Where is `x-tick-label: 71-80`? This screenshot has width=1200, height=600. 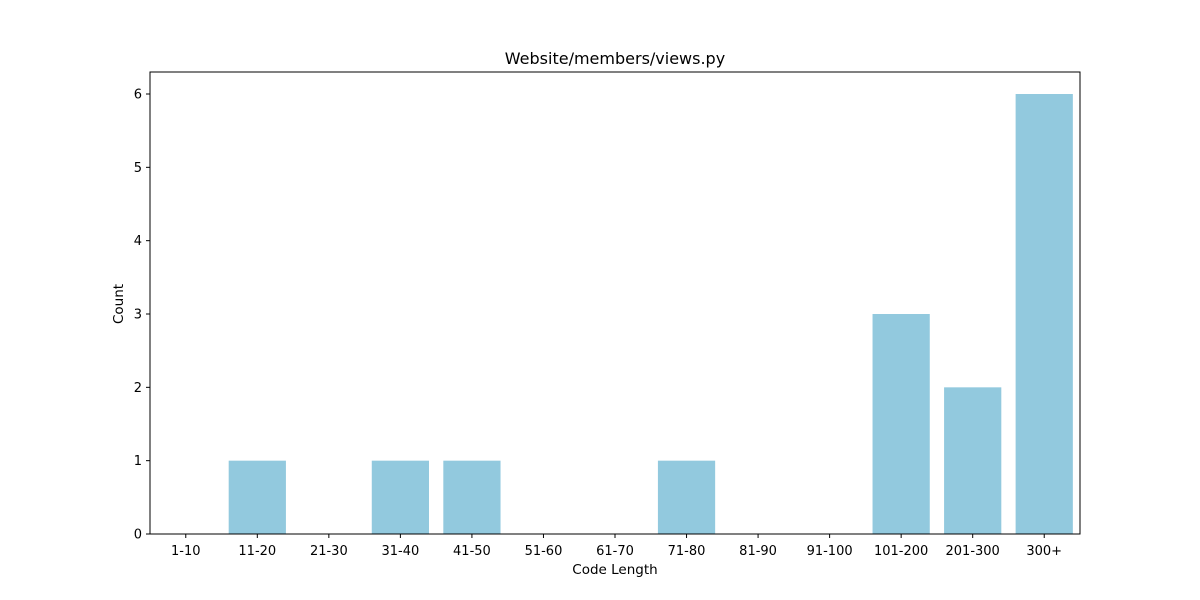 x-tick-label: 71-80 is located at coordinates (687, 551).